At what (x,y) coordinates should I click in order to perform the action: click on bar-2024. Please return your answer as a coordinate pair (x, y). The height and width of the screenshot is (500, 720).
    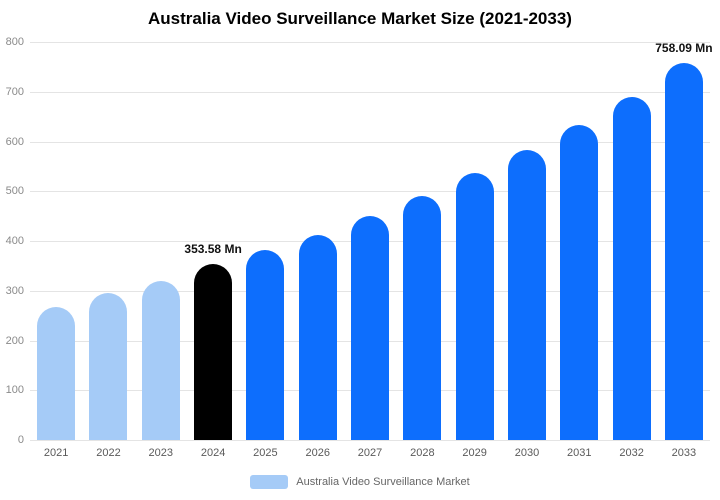
    Looking at the image, I should click on (213, 352).